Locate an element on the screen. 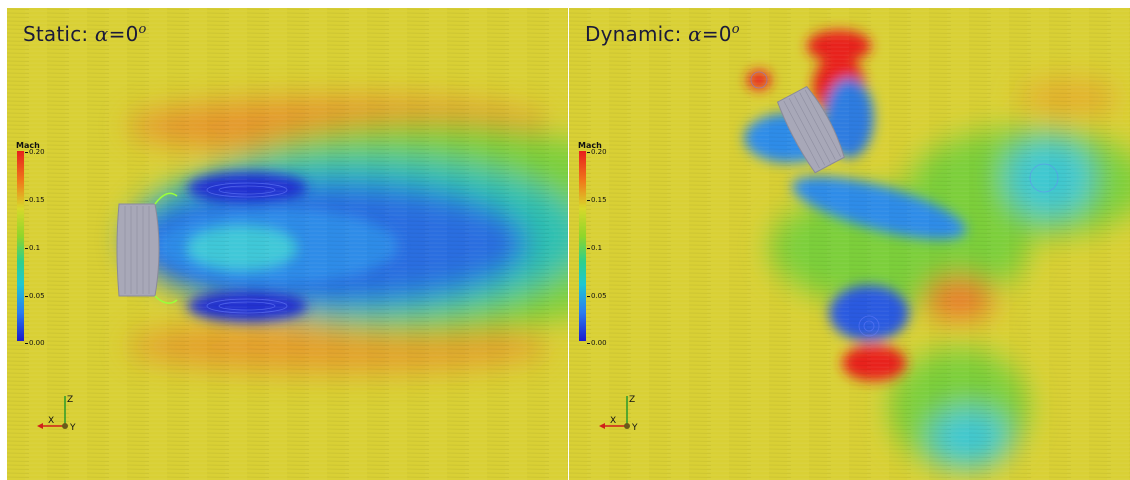 Image resolution: width=1130 pixels, height=480 pixels. panel-title: Static: α=0o is located at coordinates (85, 34).